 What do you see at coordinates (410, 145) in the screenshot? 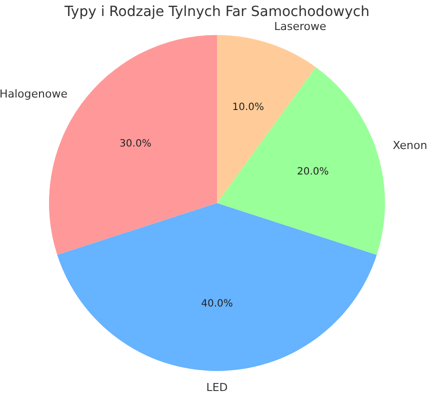
I see `slice-label: Xenon` at bounding box center [410, 145].